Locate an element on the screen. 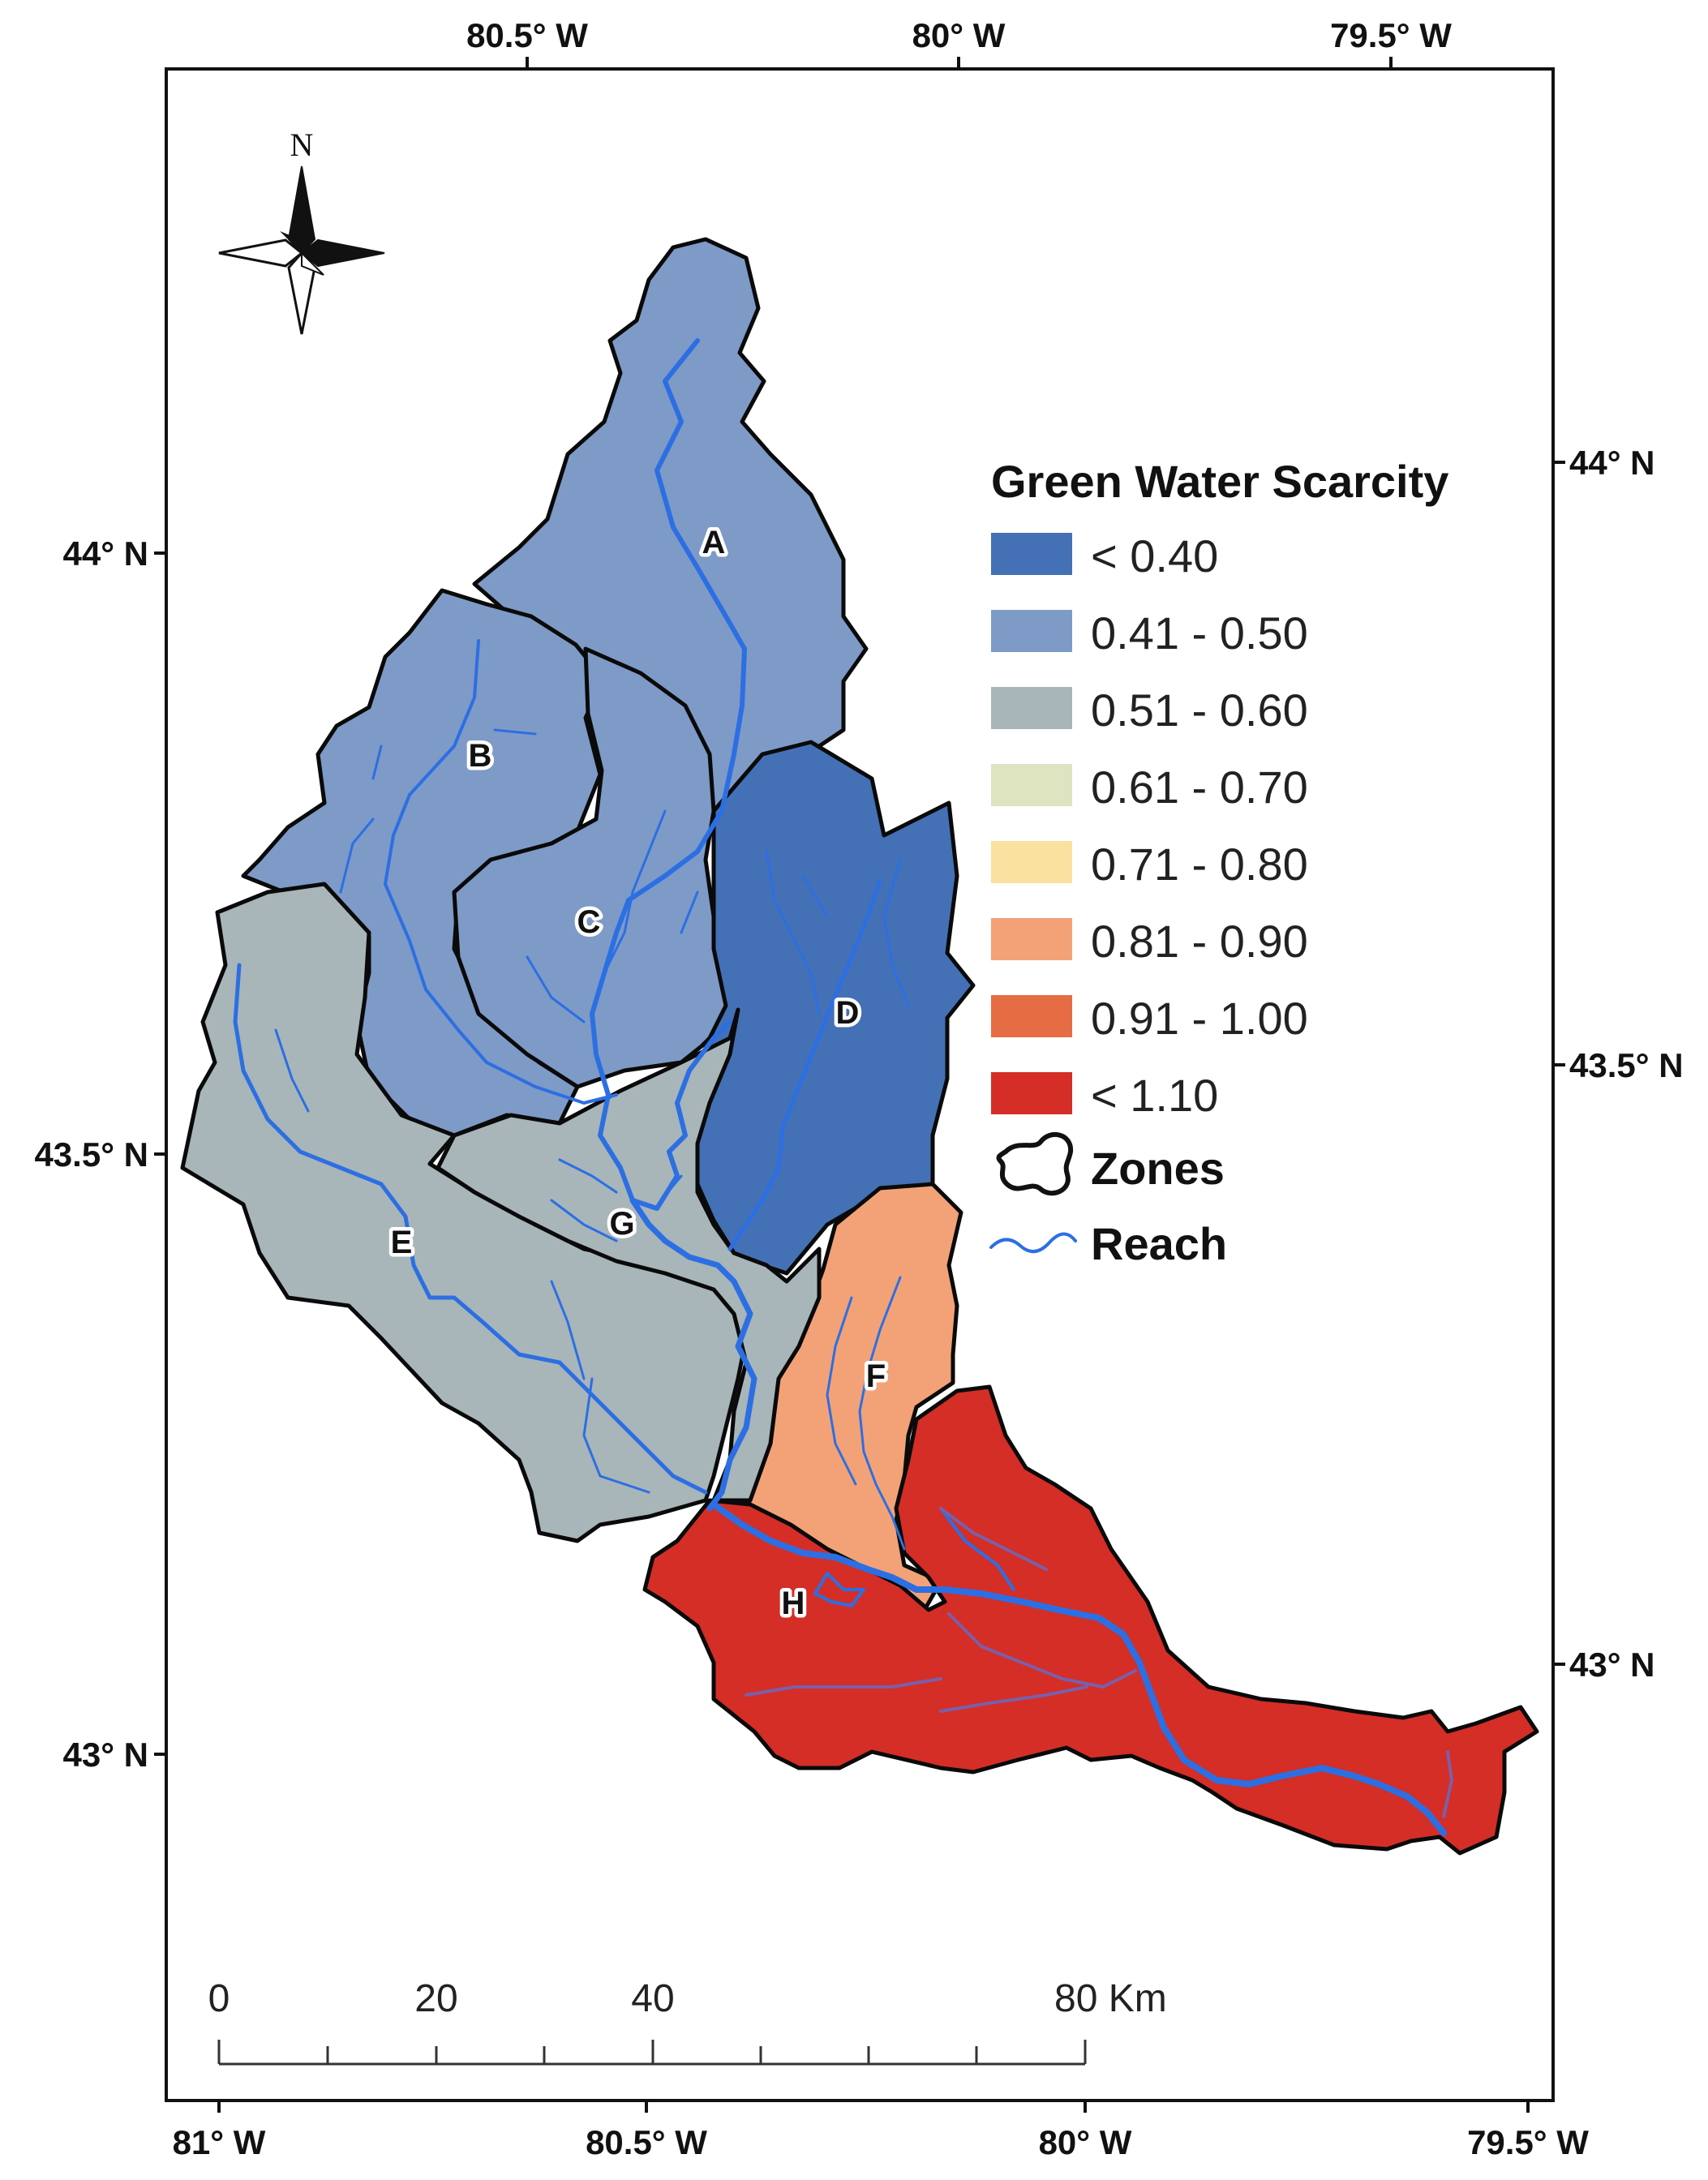 This screenshot has height=2180, width=1708. reach-b is located at coordinates (501, 872).